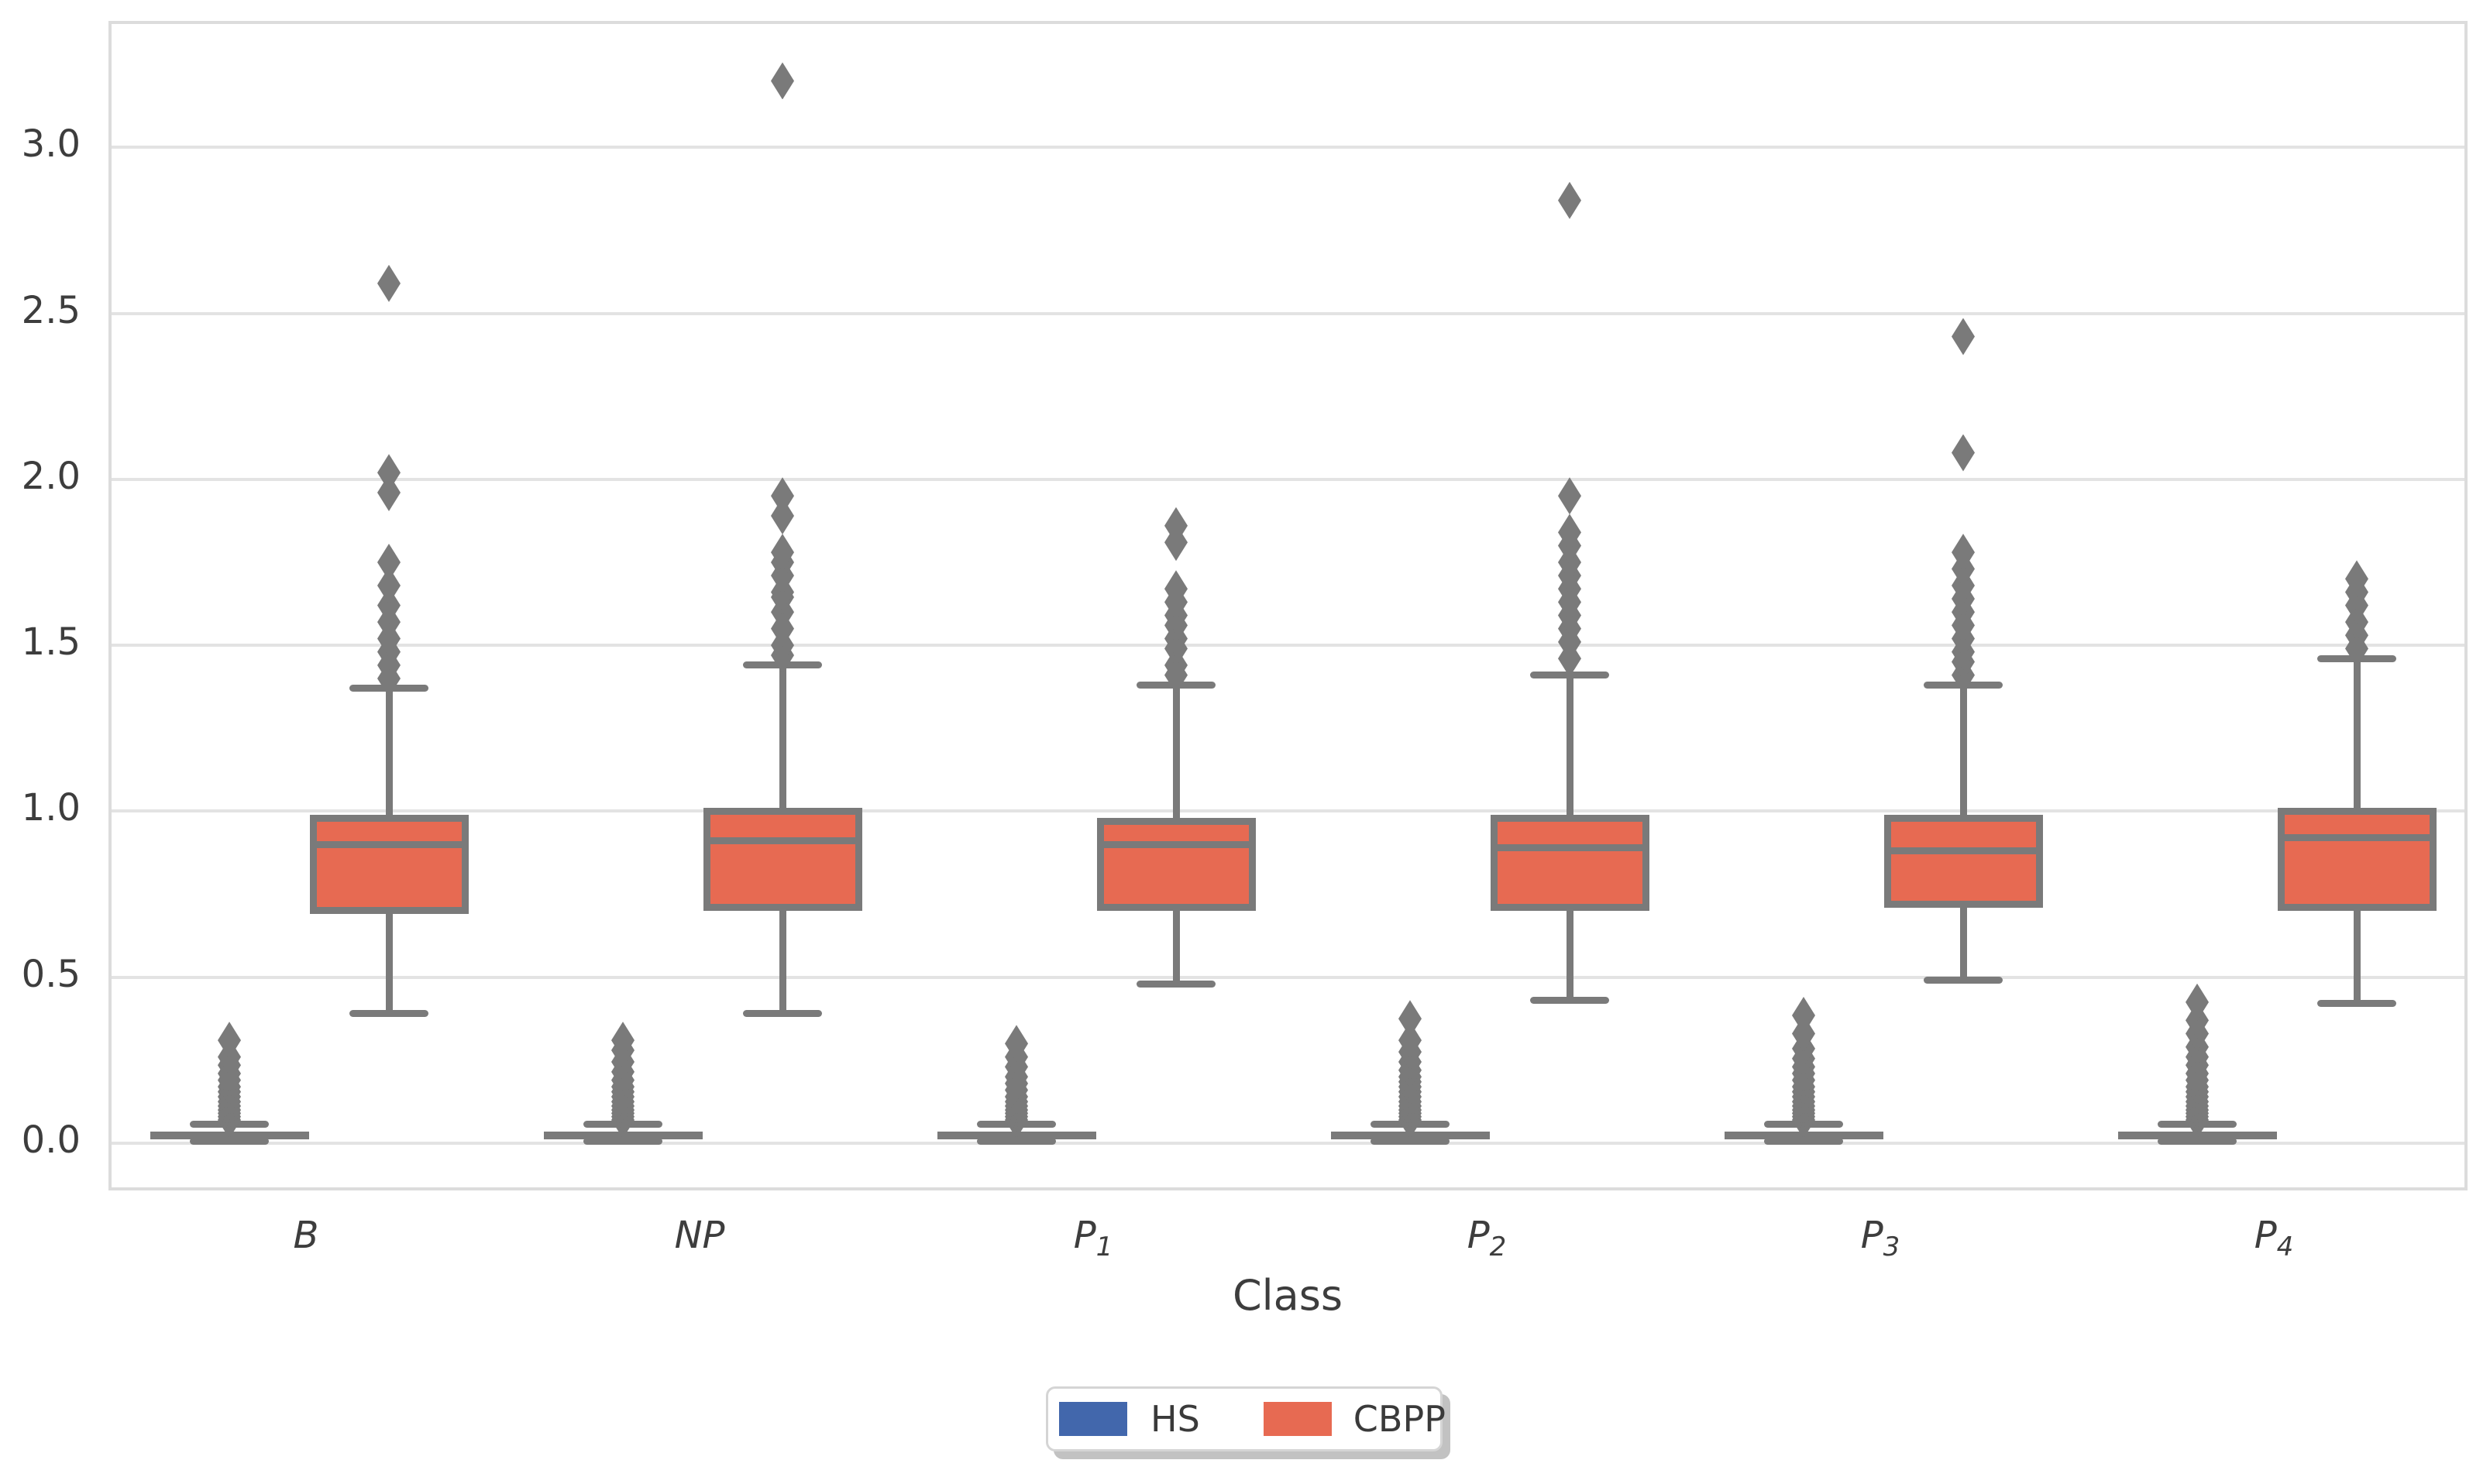 The height and width of the screenshot is (1484, 2490). What do you see at coordinates (229, 1142) in the screenshot?
I see `whisker-cap-low-hs-B` at bounding box center [229, 1142].